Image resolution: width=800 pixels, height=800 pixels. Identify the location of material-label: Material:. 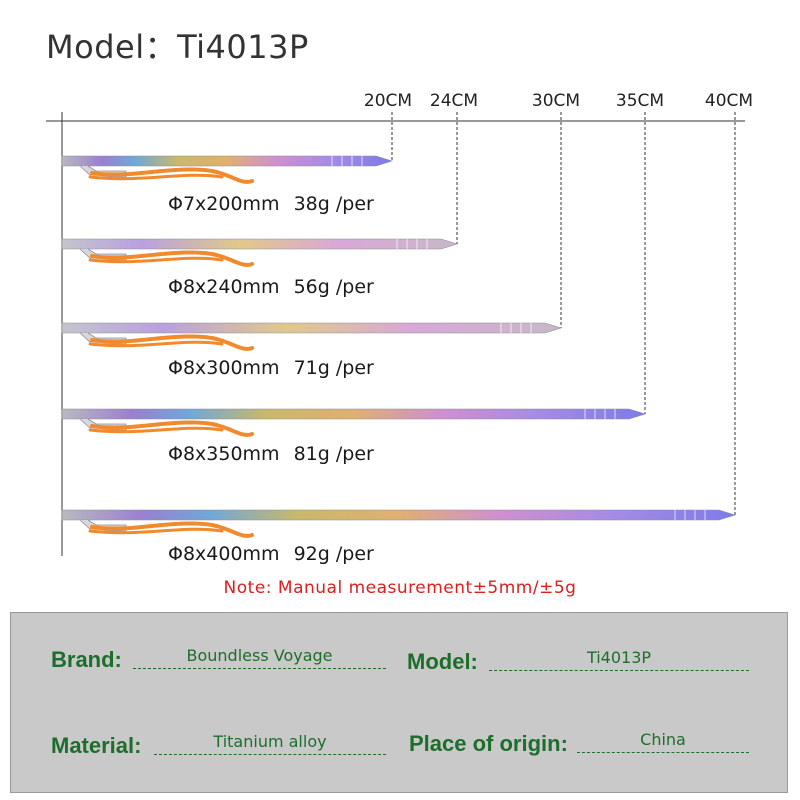
(96, 745).